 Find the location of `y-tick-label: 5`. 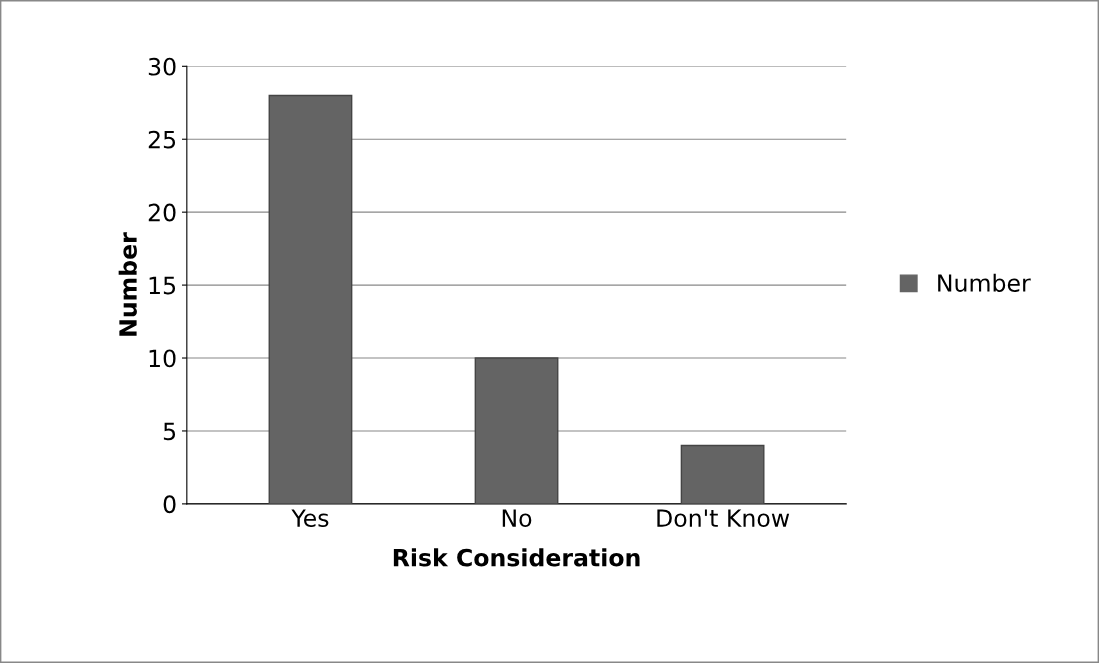

y-tick-label: 5 is located at coordinates (169, 431).